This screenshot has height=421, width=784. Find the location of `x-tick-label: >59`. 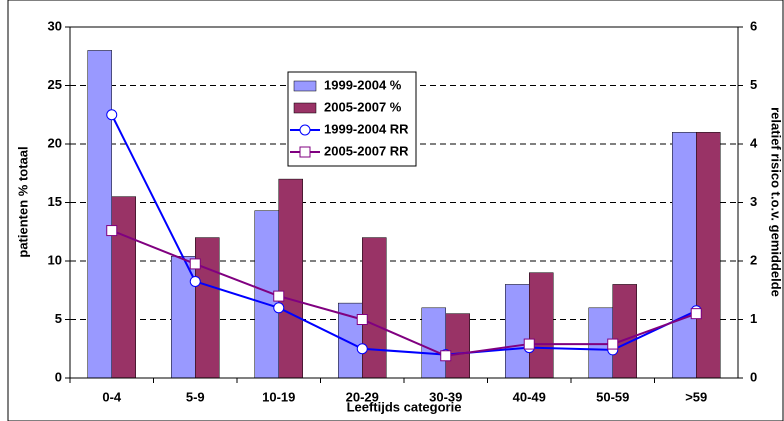

x-tick-label: >59 is located at coordinates (696, 396).